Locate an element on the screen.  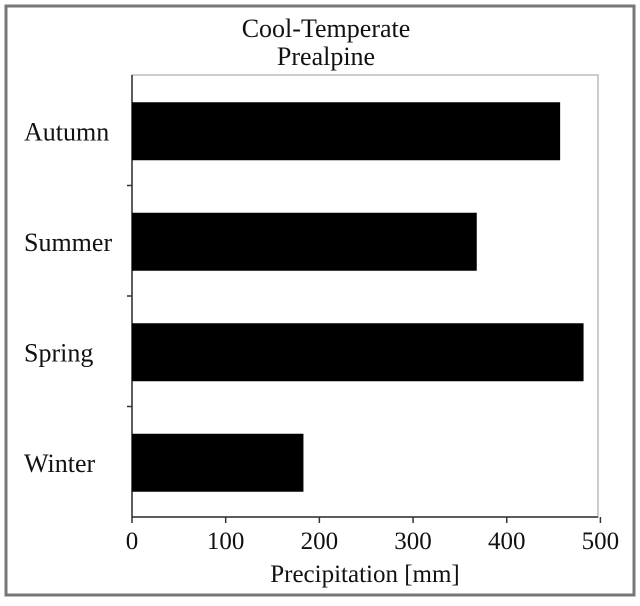
x-tick-label: 500 is located at coordinates (601, 541).